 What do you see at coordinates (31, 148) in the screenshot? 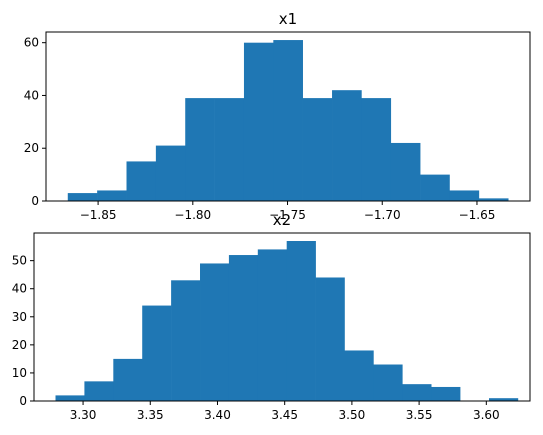
I see `x1-y-tick-label-1: 20` at bounding box center [31, 148].